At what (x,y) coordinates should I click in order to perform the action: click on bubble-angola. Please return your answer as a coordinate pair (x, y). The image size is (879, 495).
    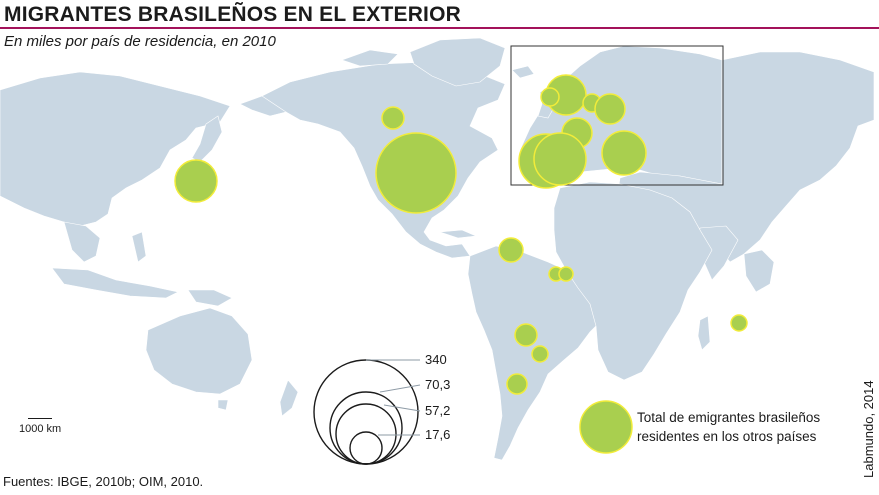
    Looking at the image, I should click on (739, 323).